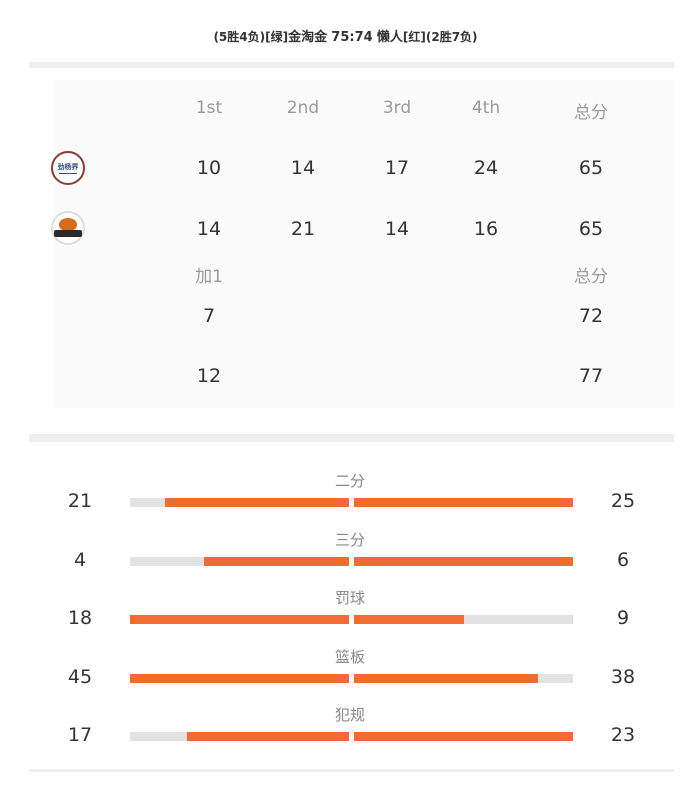 This screenshot has width=691, height=793. Describe the element at coordinates (486, 168) in the screenshot. I see `team1-q4: 24` at that location.